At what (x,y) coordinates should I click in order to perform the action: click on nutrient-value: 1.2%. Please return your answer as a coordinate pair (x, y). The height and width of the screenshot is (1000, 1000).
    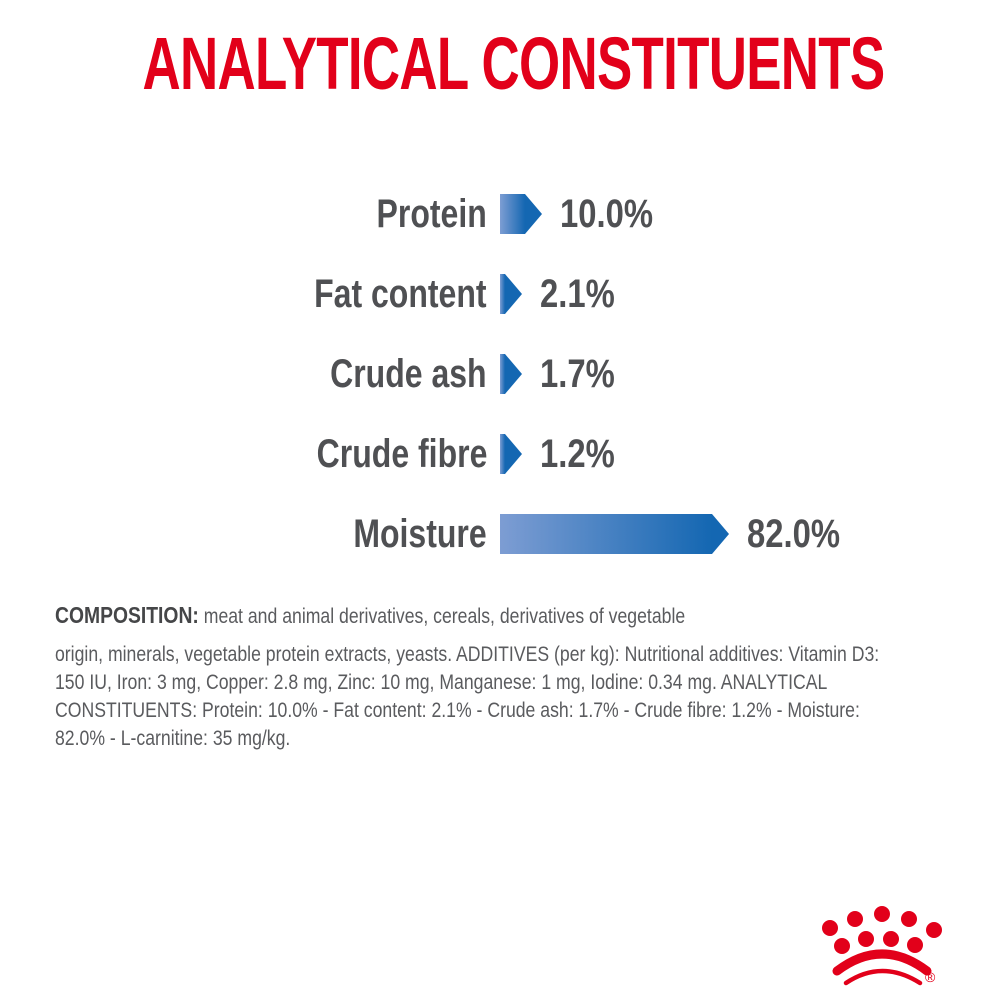
    Looking at the image, I should click on (577, 453).